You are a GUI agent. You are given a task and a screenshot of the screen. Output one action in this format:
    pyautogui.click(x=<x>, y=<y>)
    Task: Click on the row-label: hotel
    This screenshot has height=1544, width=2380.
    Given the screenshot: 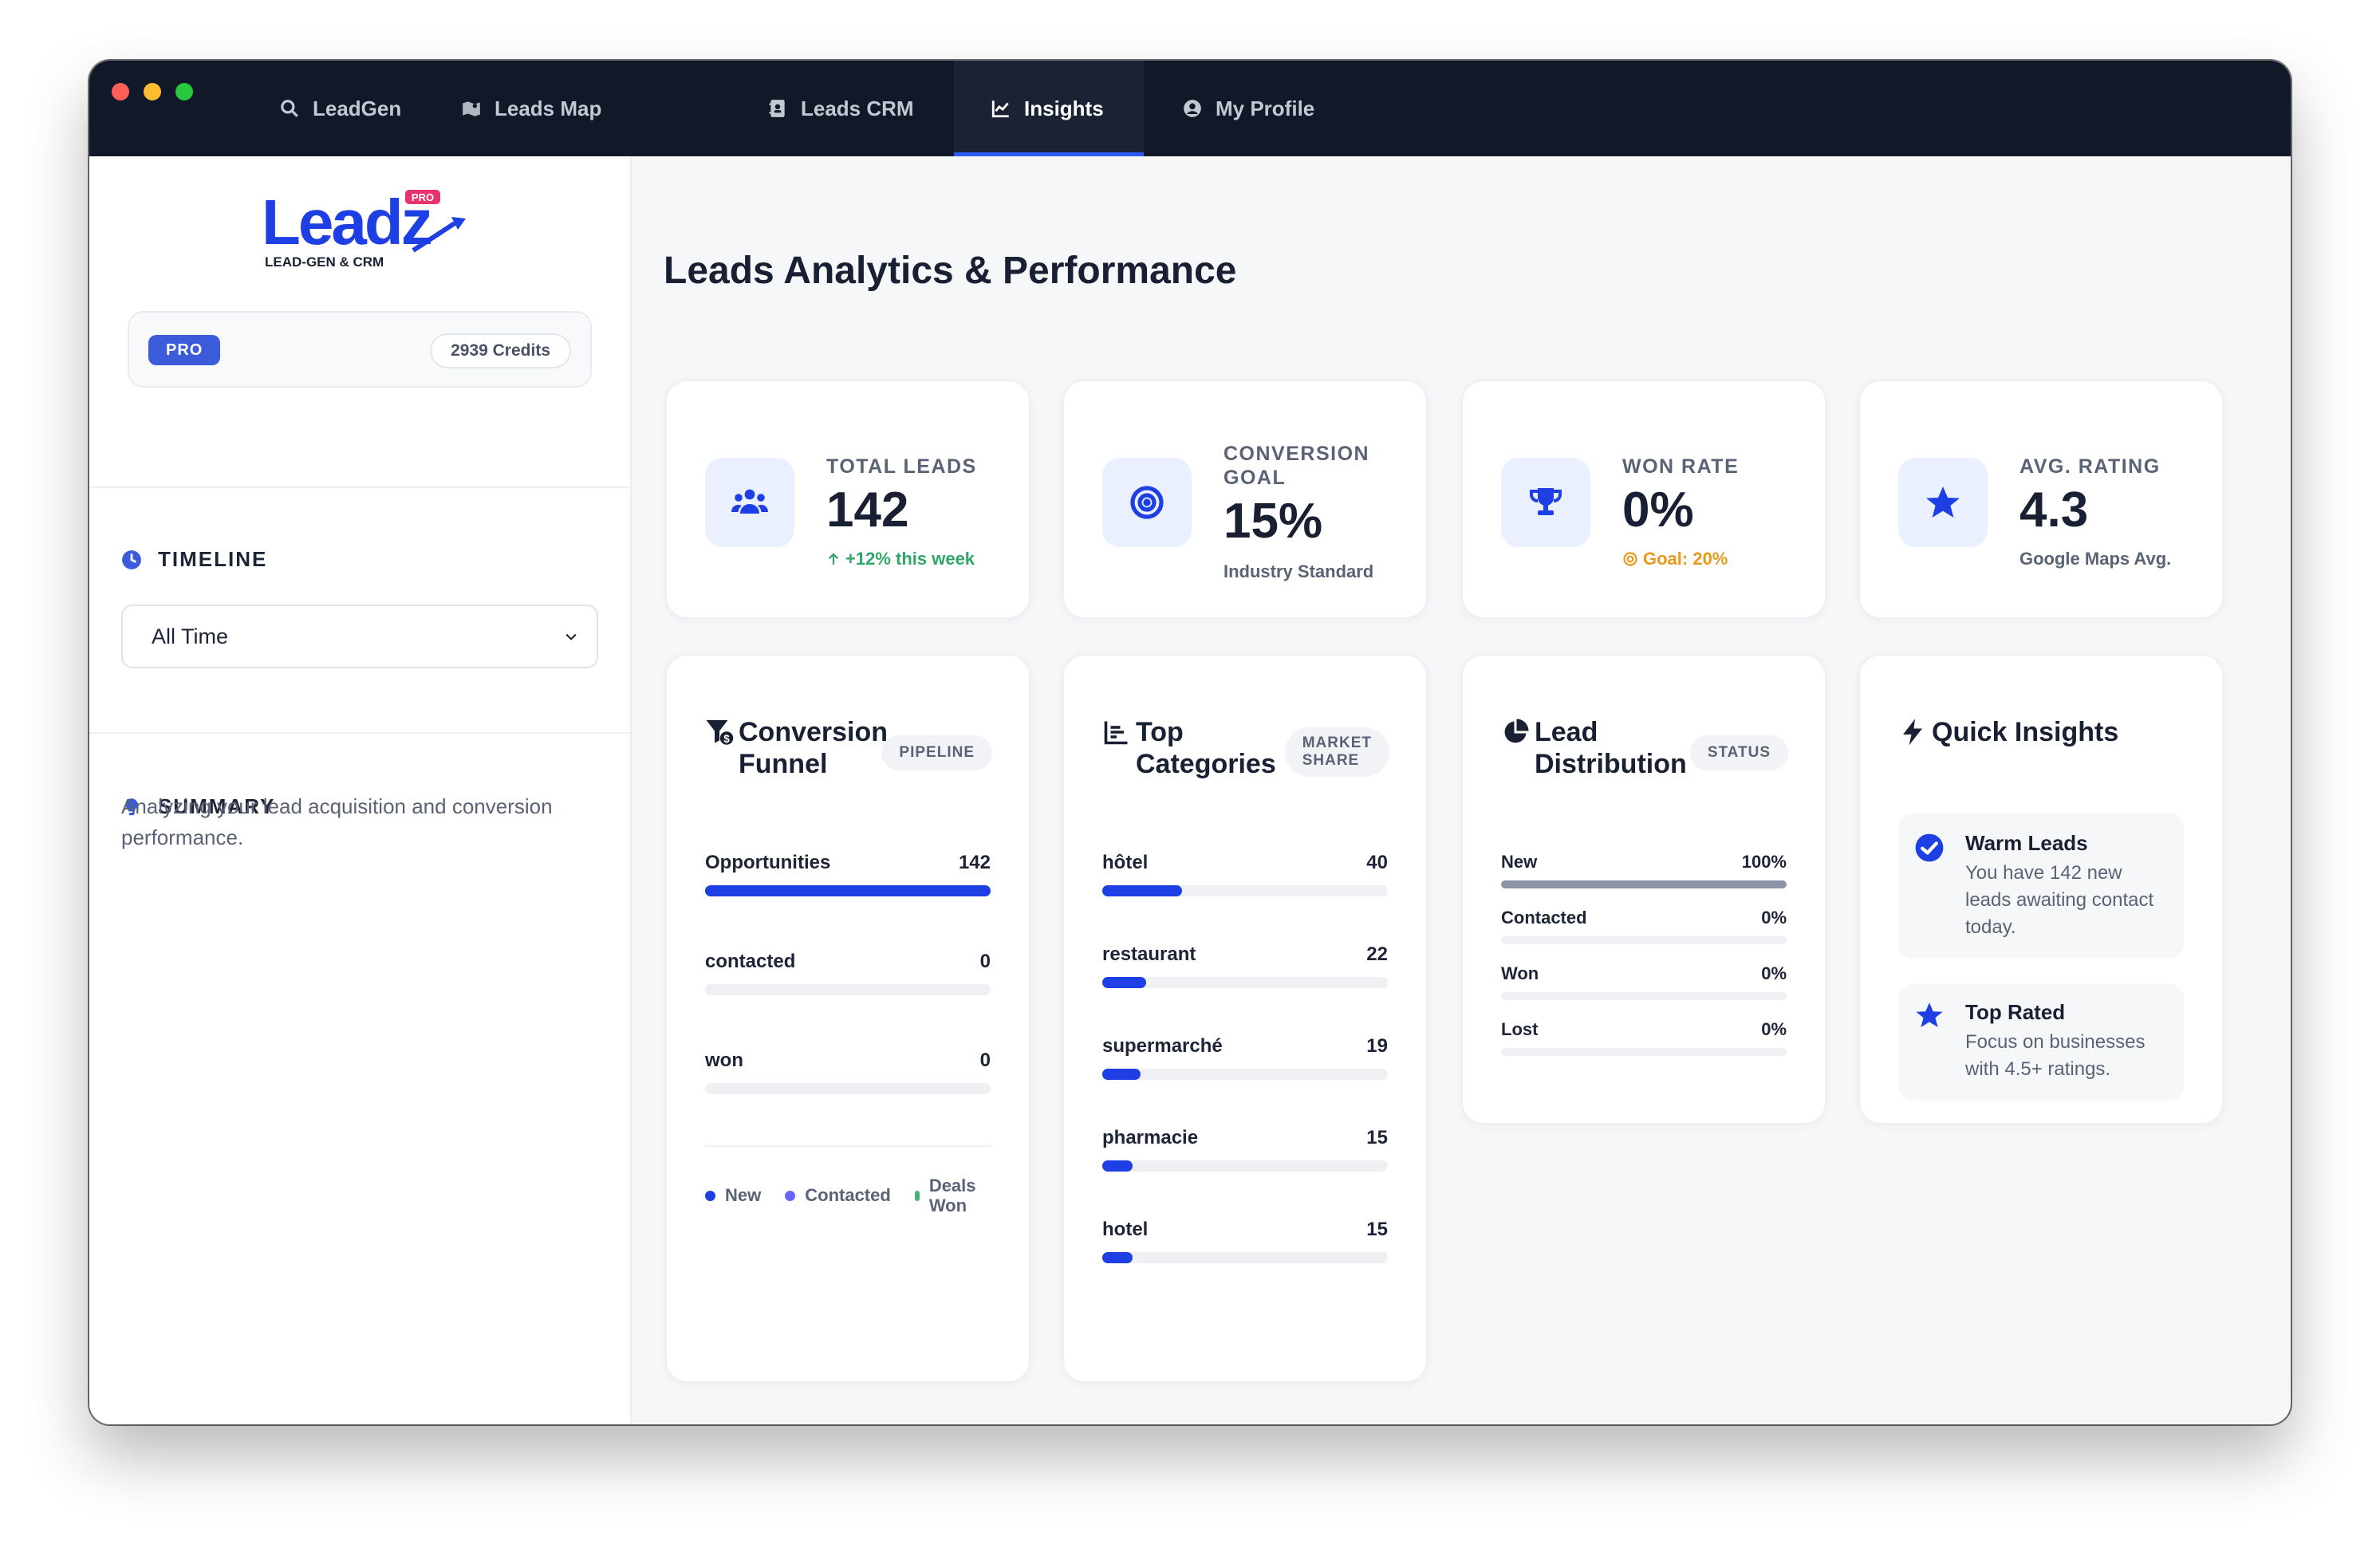 What is the action you would take?
    pyautogui.click(x=1125, y=1229)
    